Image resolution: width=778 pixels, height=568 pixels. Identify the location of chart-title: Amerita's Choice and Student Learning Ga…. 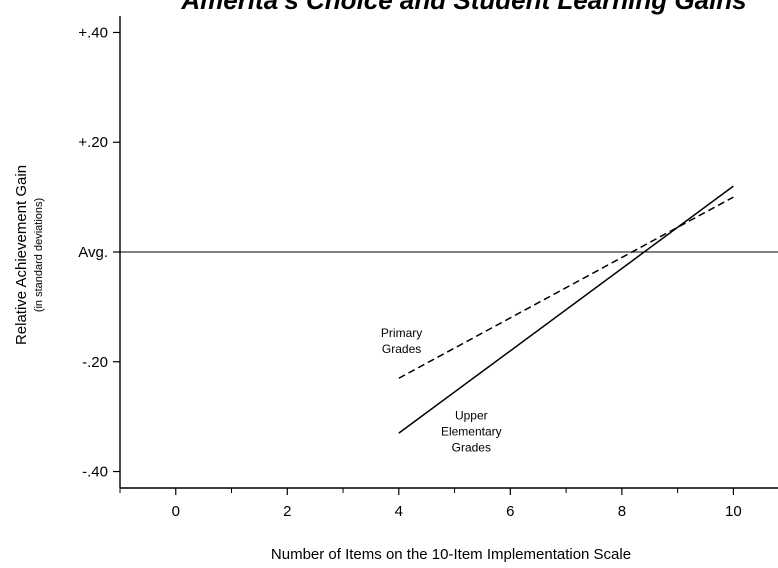
(463, 7).